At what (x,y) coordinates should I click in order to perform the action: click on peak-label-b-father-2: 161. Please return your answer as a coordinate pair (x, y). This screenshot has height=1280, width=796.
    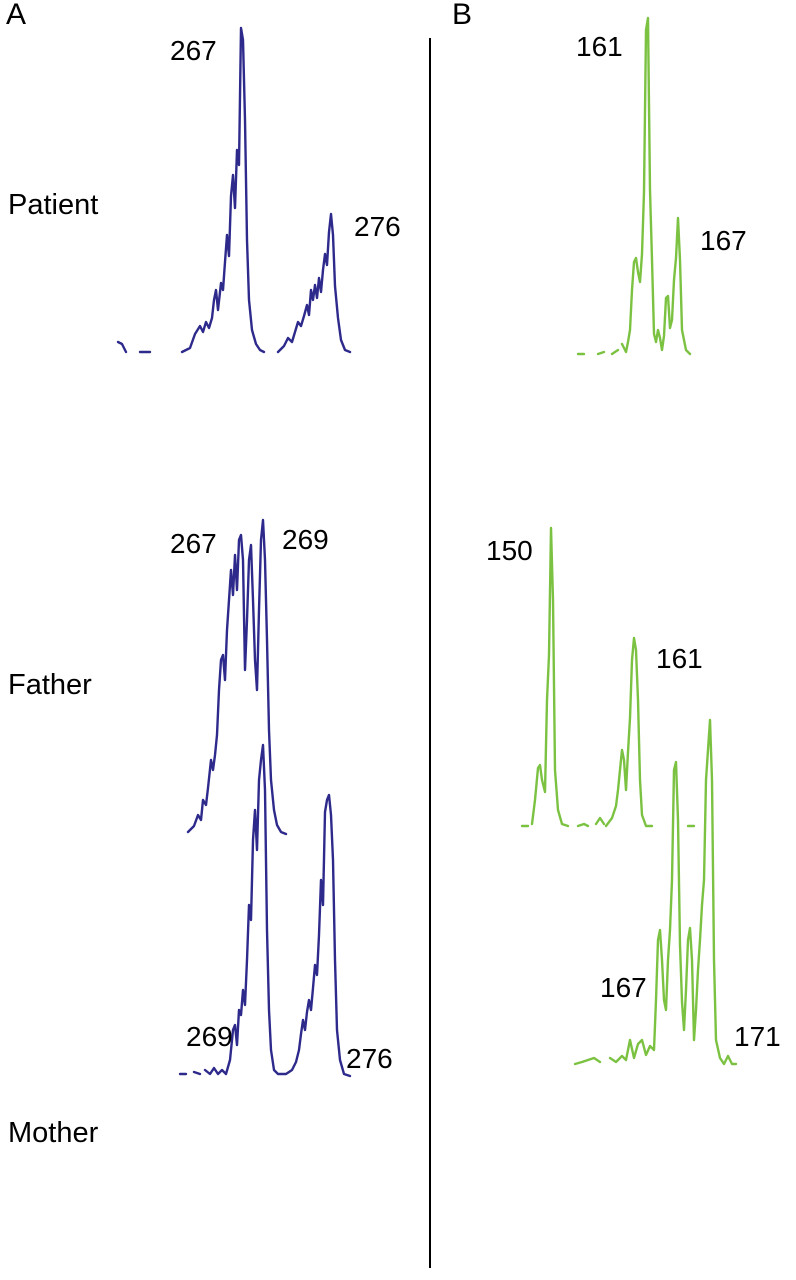
    Looking at the image, I should click on (679, 658).